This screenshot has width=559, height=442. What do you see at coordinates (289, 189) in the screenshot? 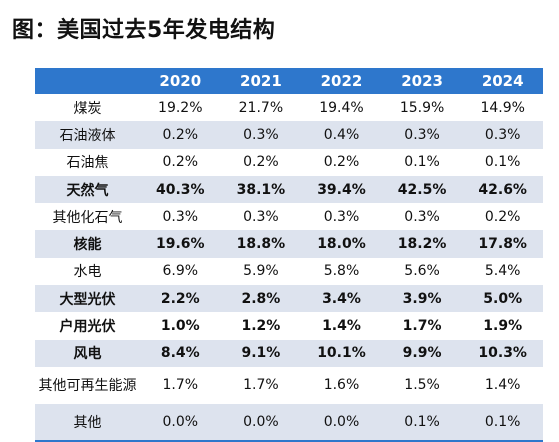
I see `table-row: 天然气 40.3% 38.1% 39.4% 42.5% 42.6%` at bounding box center [289, 189].